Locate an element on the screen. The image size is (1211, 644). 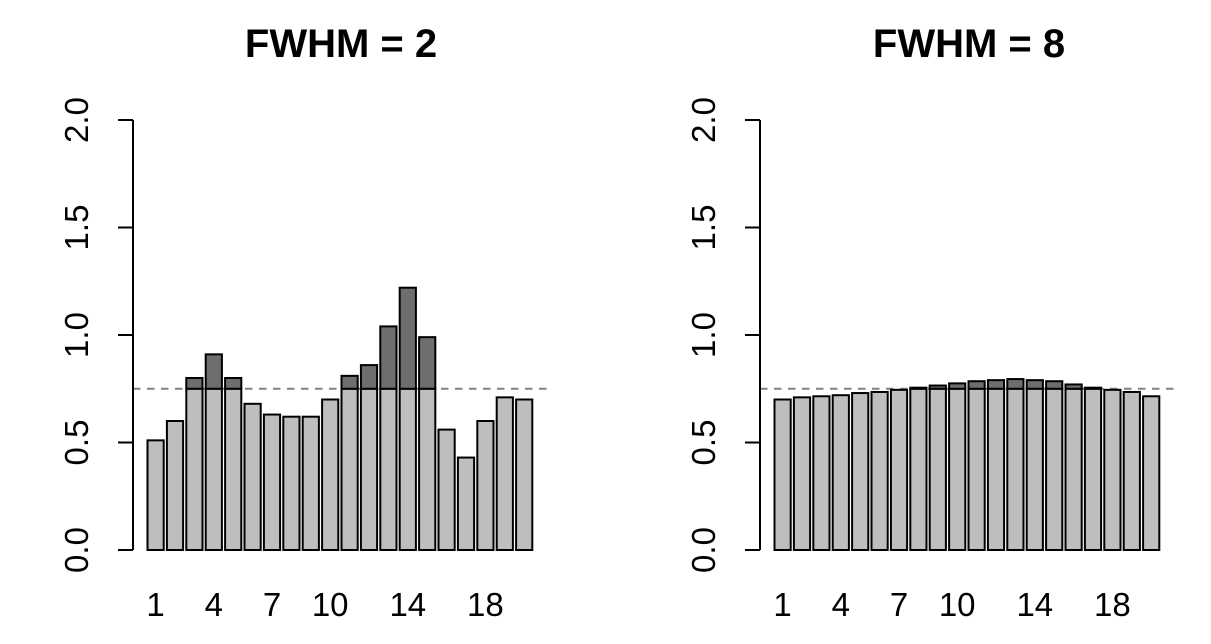
left-chart-title: FWHM = 2 is located at coordinates (341, 44).